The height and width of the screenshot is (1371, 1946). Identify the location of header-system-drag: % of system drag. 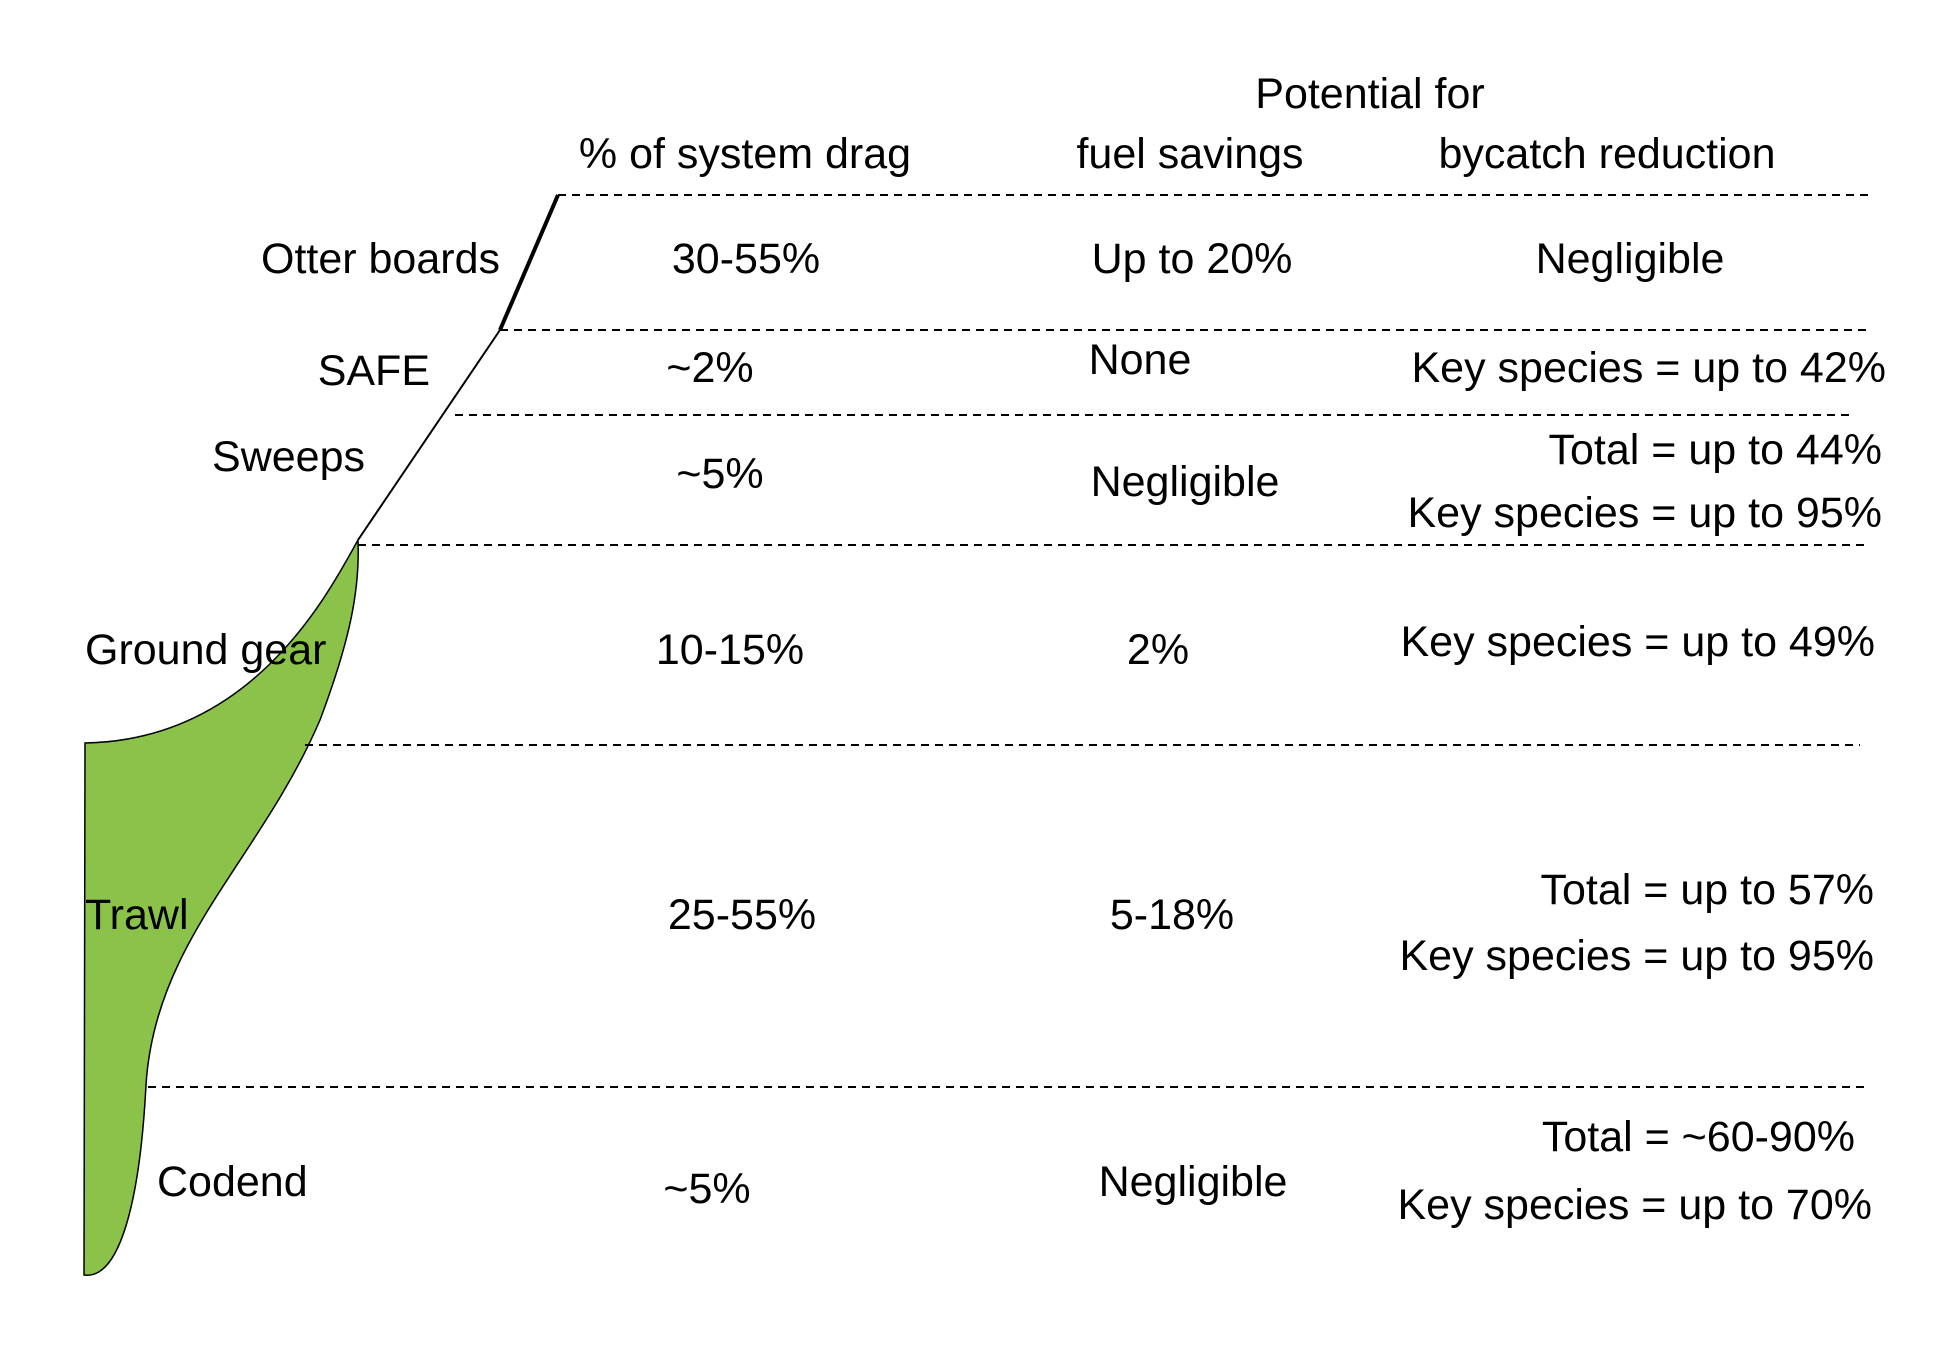
(745, 154).